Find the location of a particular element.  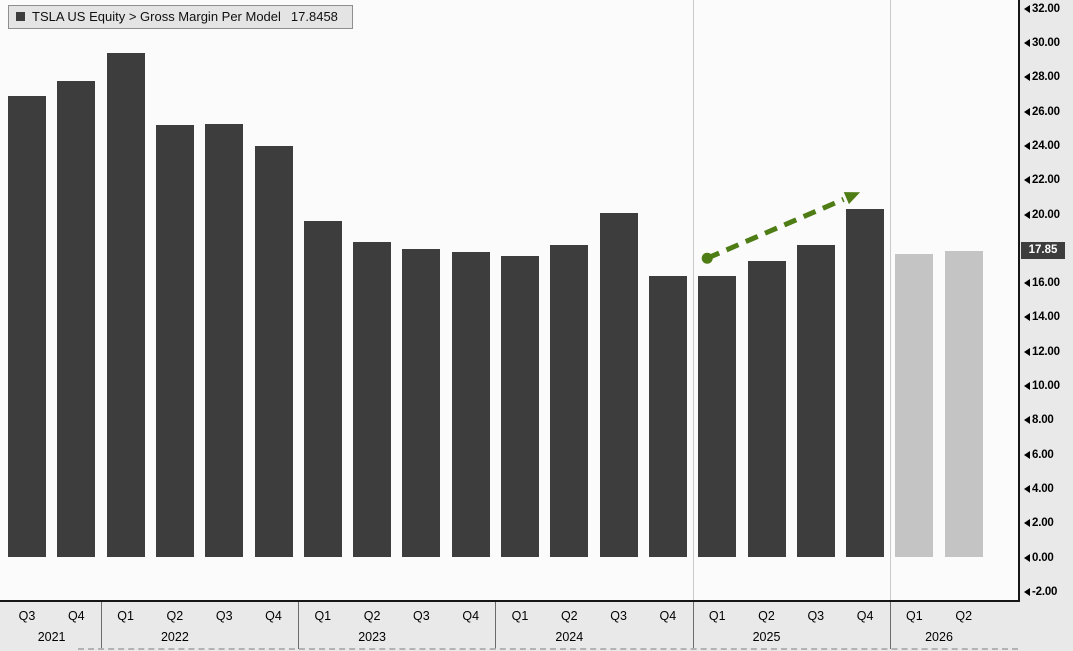

y-tick-label: 6.00 is located at coordinates (1039, 455).